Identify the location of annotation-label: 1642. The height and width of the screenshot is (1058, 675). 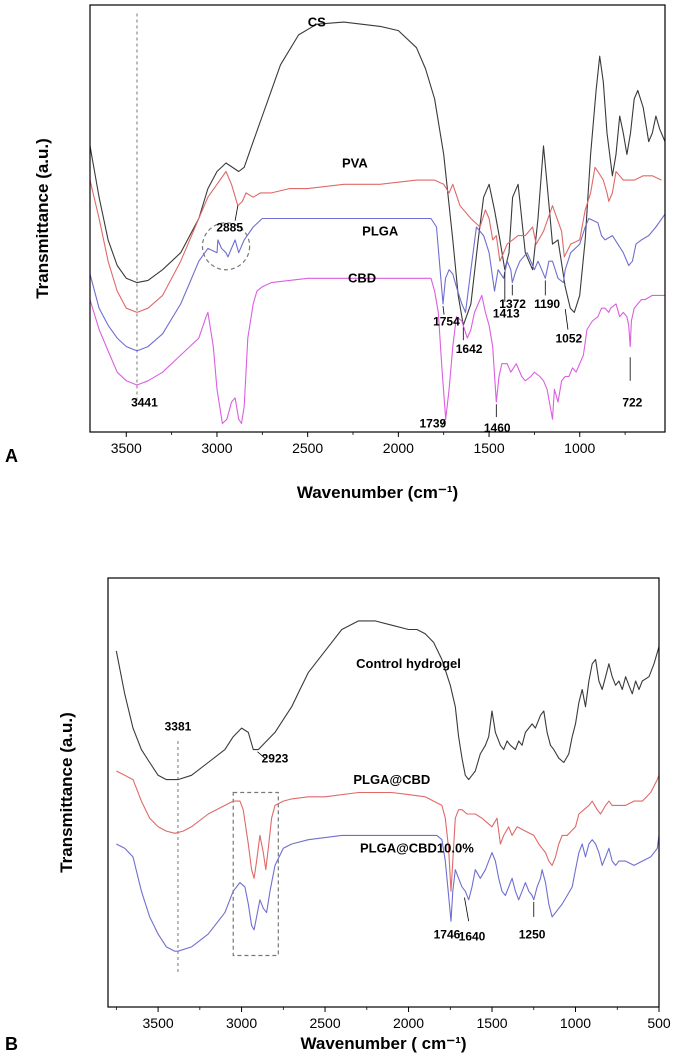
(469, 349).